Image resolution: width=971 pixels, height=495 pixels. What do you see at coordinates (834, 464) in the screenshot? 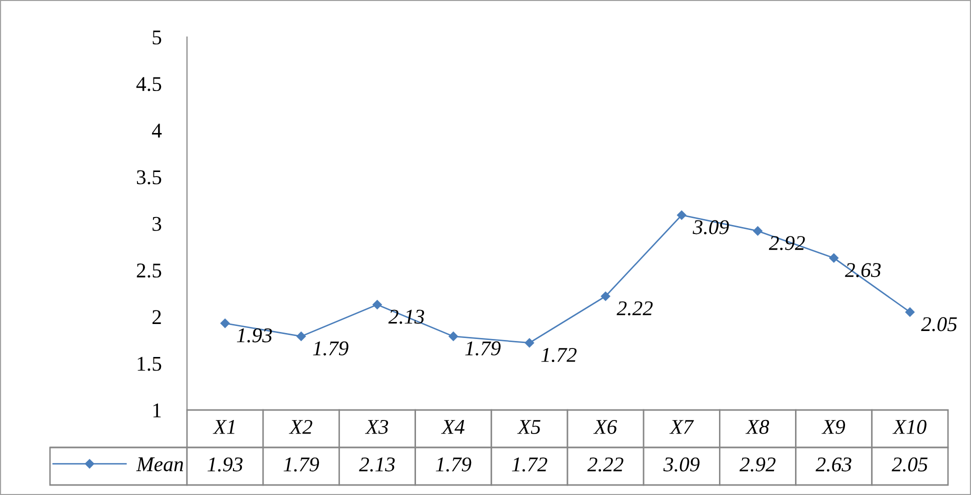
I see `data-label: 2.63` at bounding box center [834, 464].